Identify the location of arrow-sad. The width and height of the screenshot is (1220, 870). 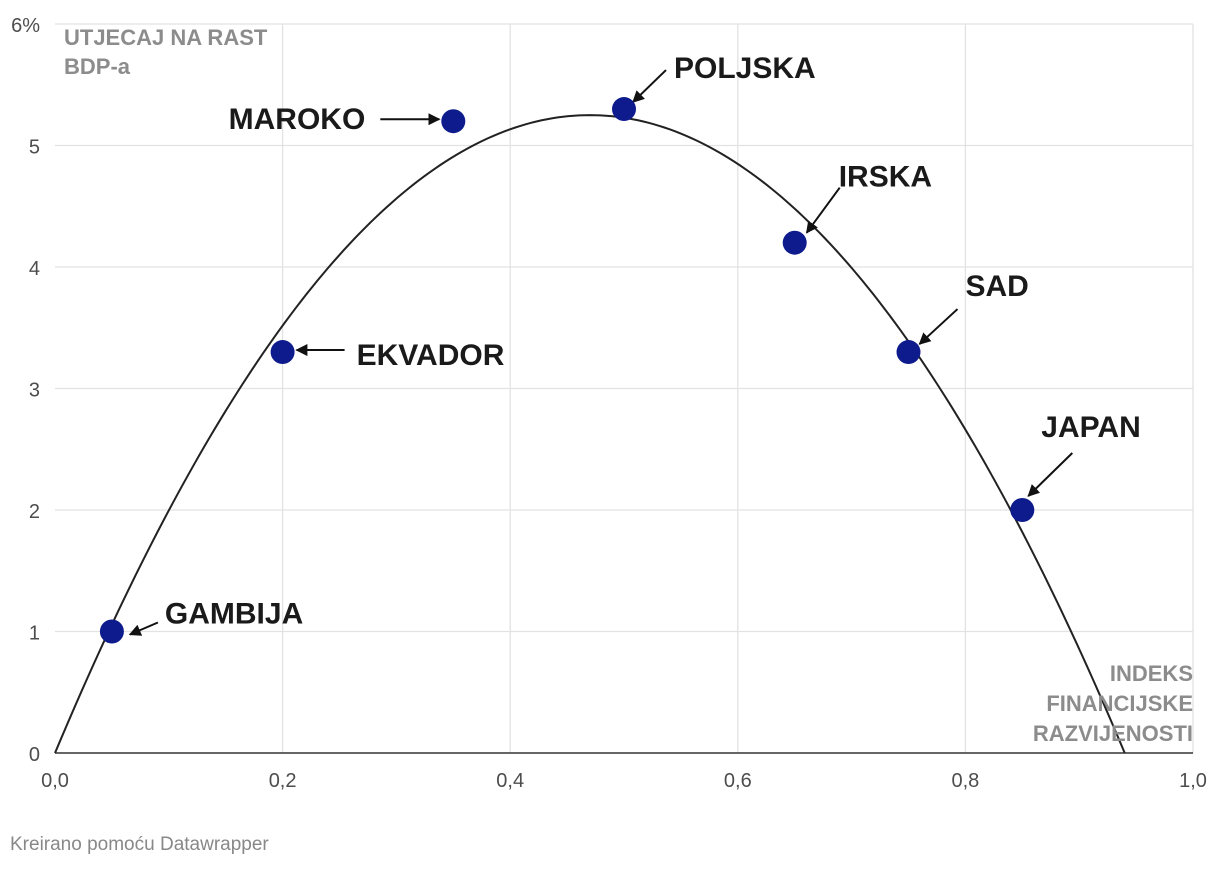
(938, 326).